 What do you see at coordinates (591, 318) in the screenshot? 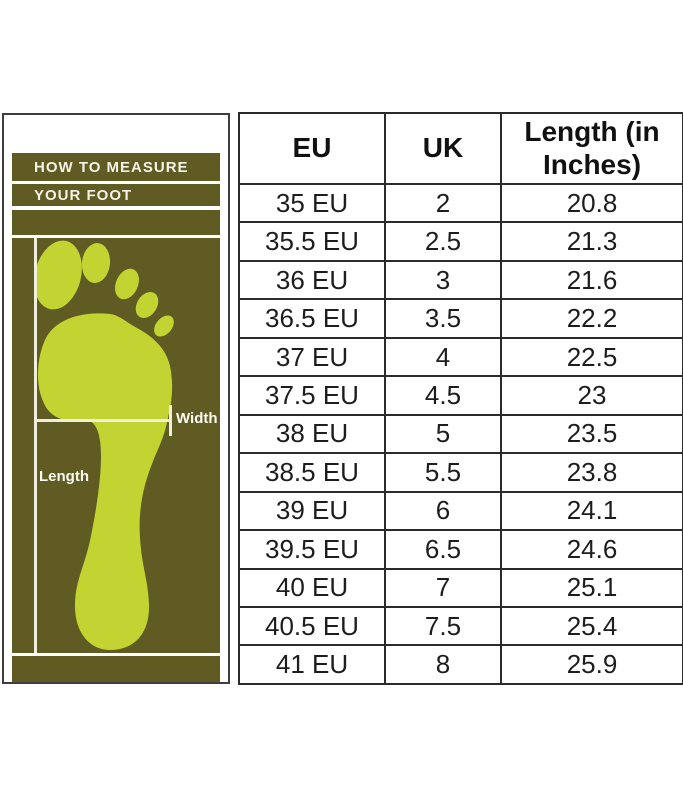
I see `size-cell: 22.2` at bounding box center [591, 318].